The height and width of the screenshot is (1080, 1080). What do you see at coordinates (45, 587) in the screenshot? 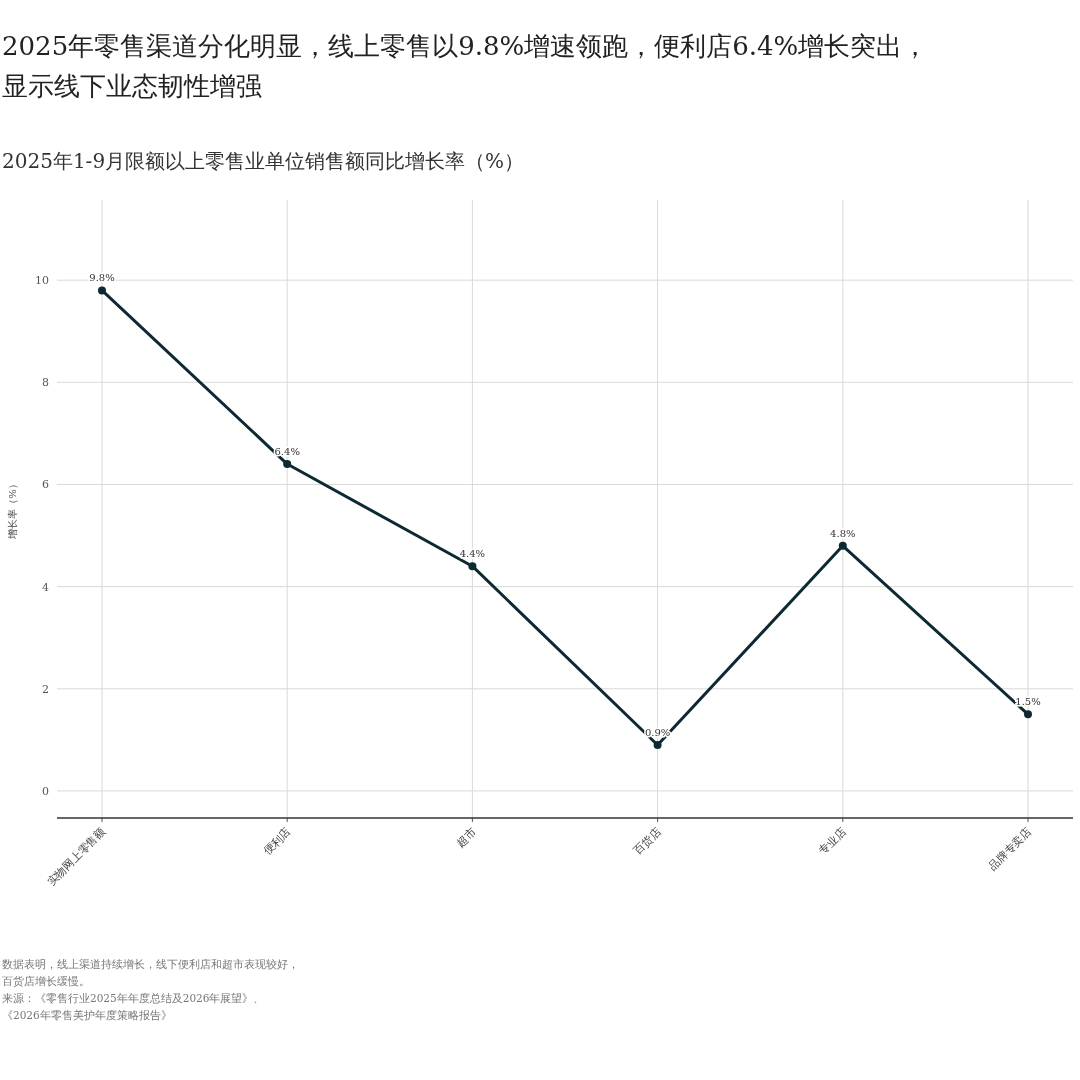
I see `y-tick-label: 4` at bounding box center [45, 587].